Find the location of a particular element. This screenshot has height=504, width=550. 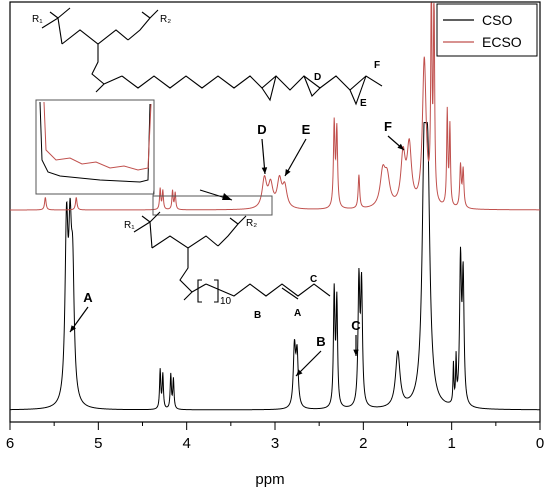

cso-label-c: C is located at coordinates (313, 279).